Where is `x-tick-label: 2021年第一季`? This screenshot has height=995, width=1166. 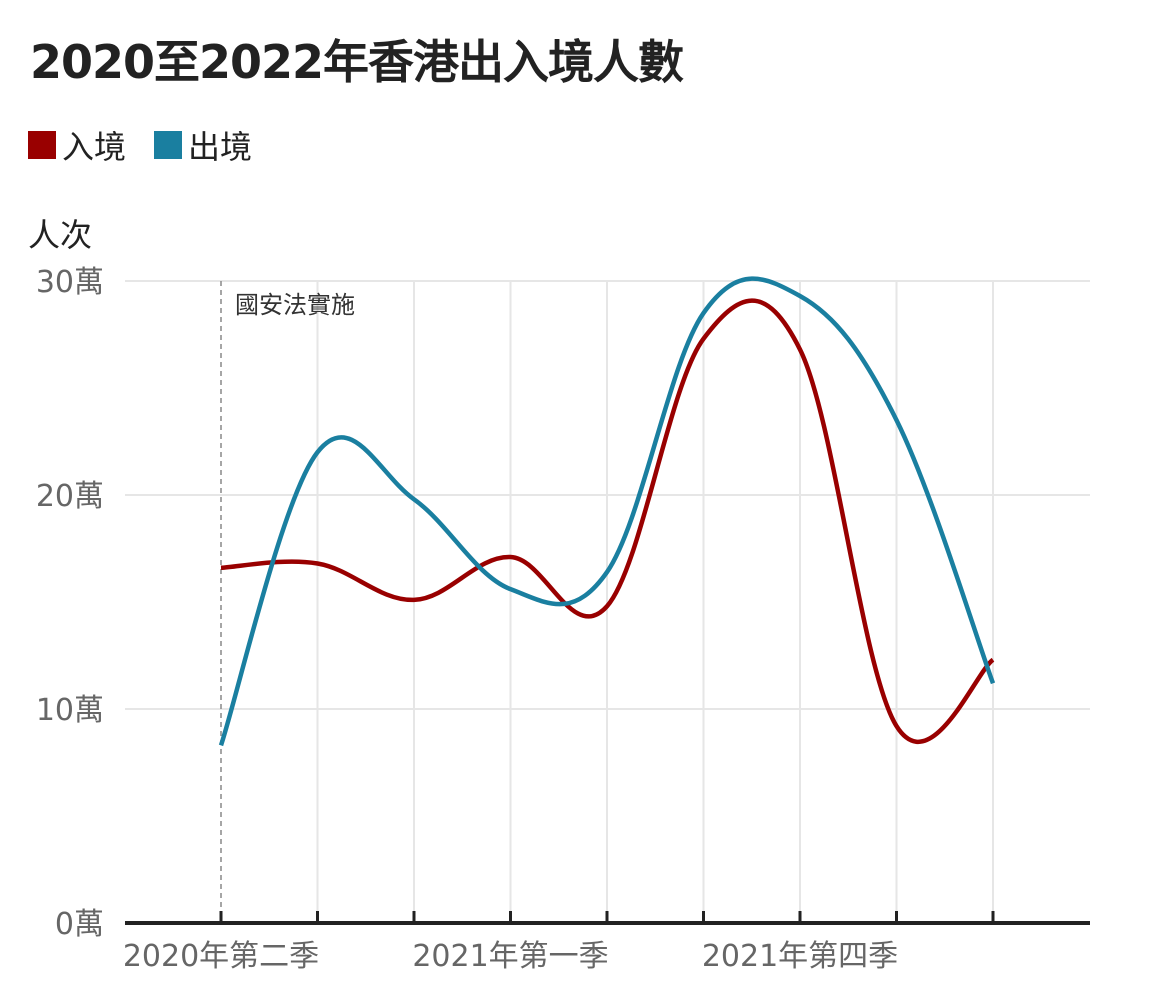 x-tick-label: 2021年第一季 is located at coordinates (510, 956).